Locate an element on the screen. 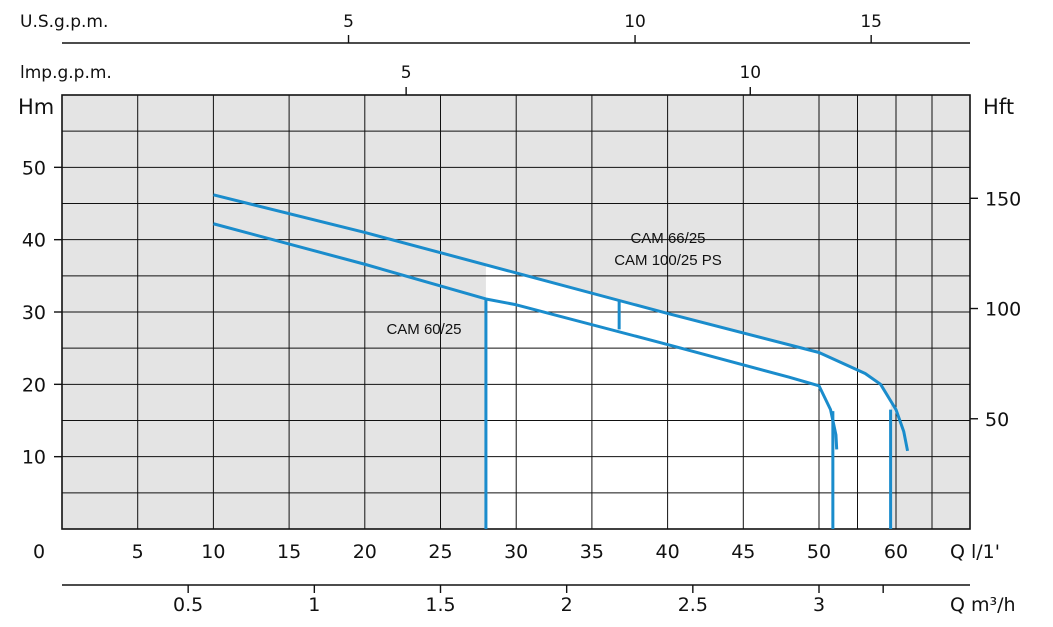 The image size is (1053, 627). series-labels: CAM 66/25 CAM 100/25 PS CAM 60/25 is located at coordinates (553, 284).